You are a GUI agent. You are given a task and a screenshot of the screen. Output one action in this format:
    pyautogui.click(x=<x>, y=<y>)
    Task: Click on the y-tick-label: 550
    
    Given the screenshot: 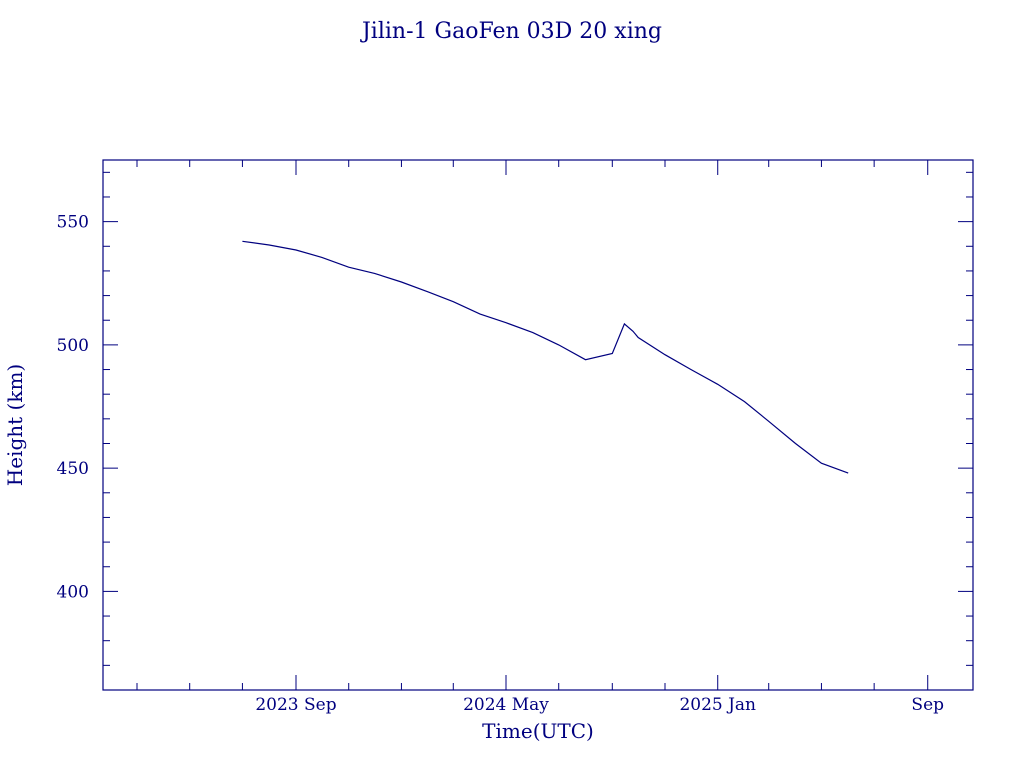 What is the action you would take?
    pyautogui.click(x=73, y=223)
    